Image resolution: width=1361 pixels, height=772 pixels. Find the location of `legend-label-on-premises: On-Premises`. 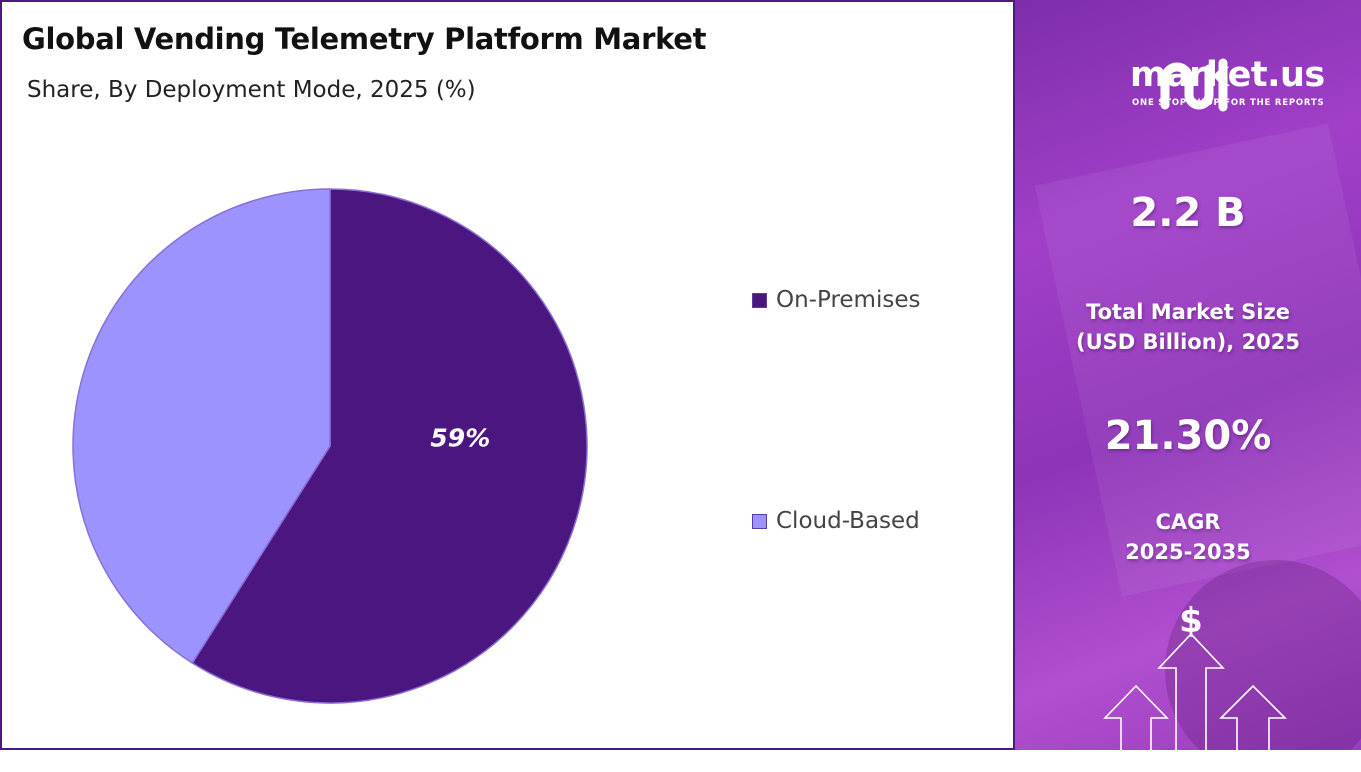

legend-label-on-premises: On-Premises is located at coordinates (848, 300).